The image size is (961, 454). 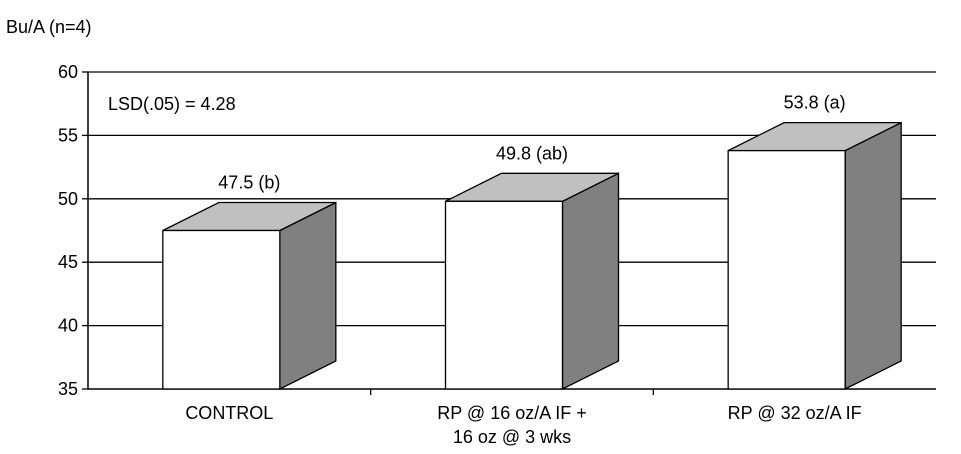 What do you see at coordinates (49, 27) in the screenshot?
I see `y-axis-label: Bu/A (n=4)` at bounding box center [49, 27].